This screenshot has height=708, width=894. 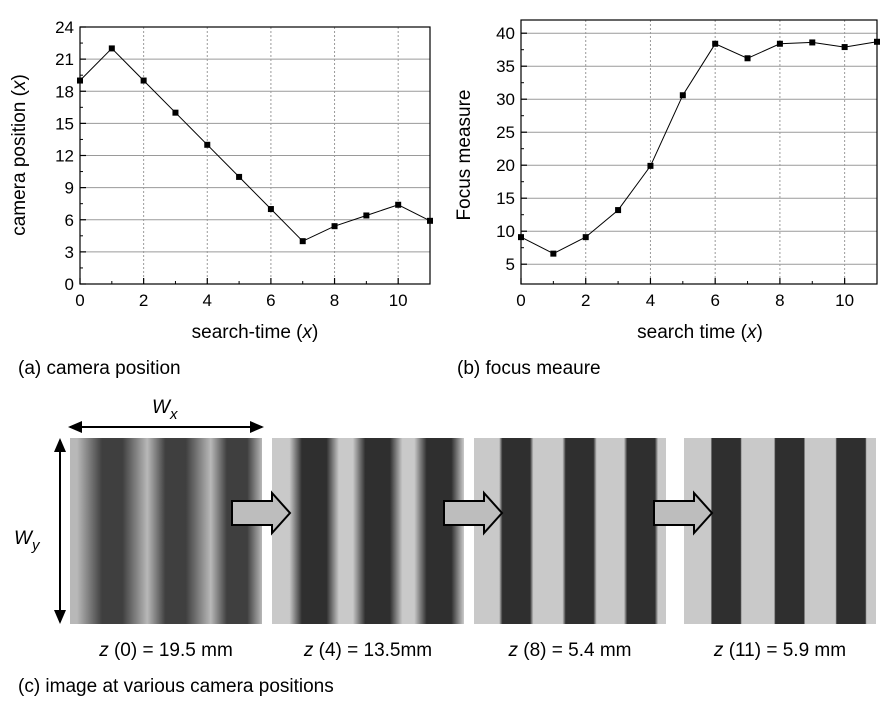 What do you see at coordinates (779, 650) in the screenshot?
I see `frame-label: z (11) = 5.9 mm` at bounding box center [779, 650].